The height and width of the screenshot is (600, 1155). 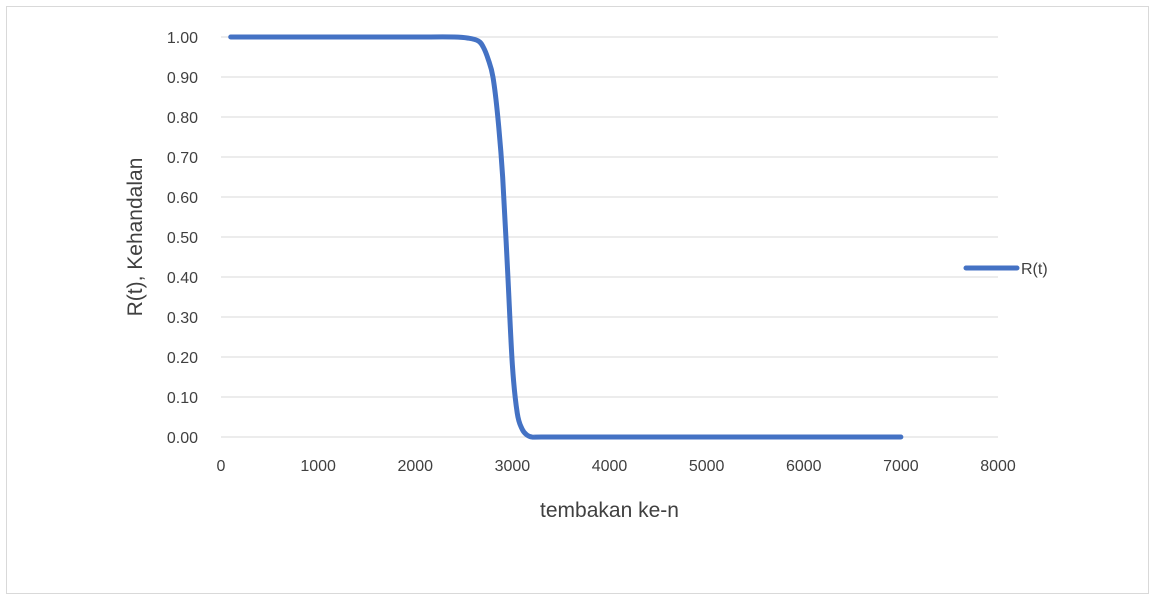 I want to click on y-tick-label: 0.30, so click(x=182, y=318).